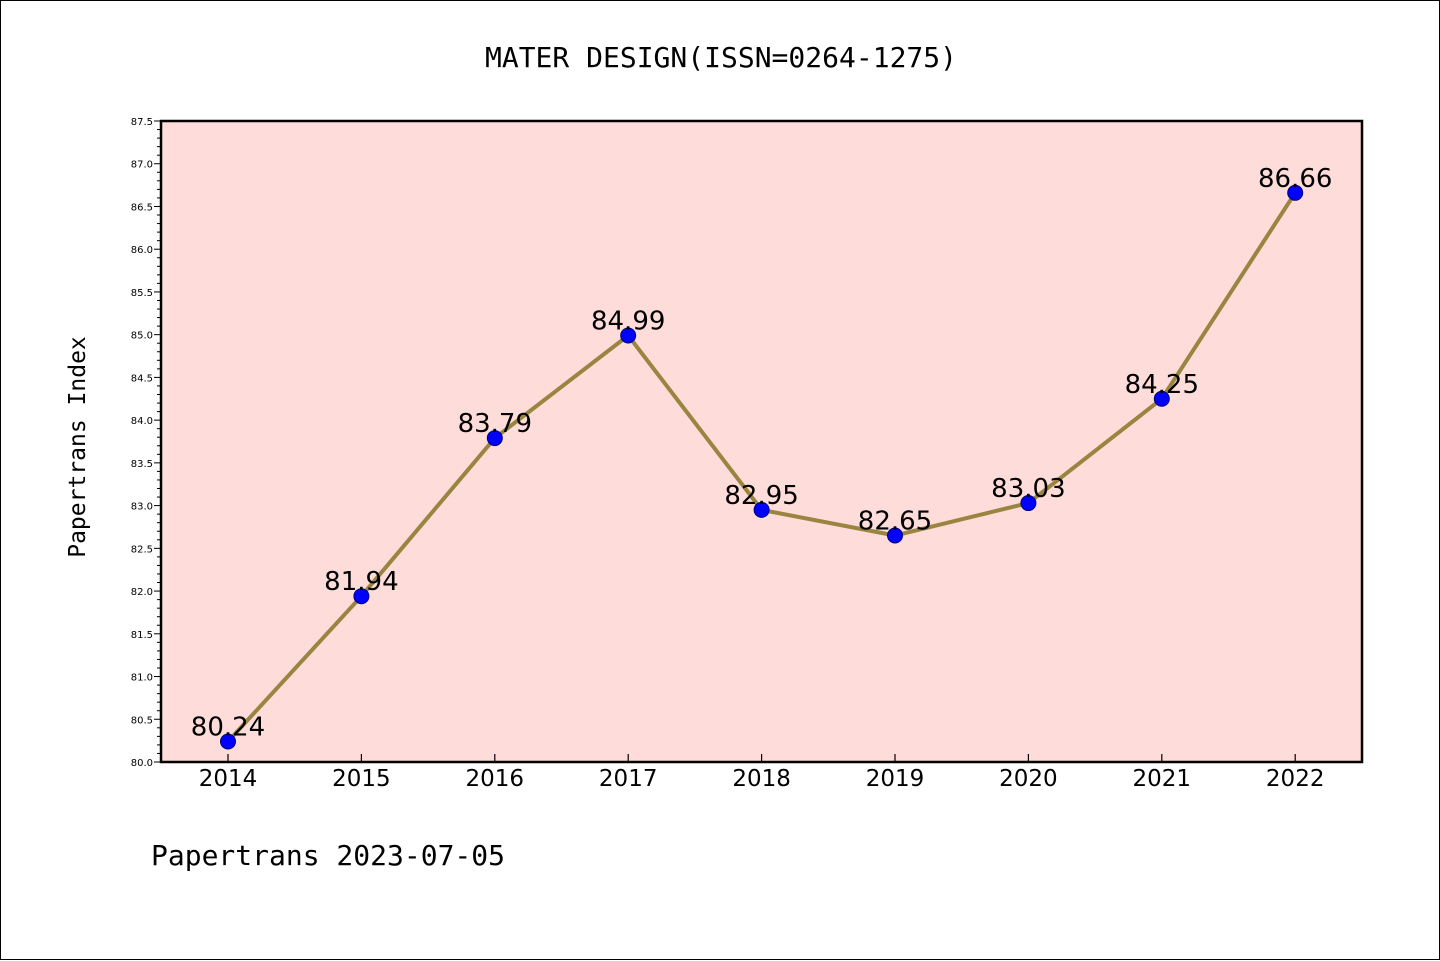  What do you see at coordinates (142, 293) in the screenshot?
I see `y-tick-label: 85.5` at bounding box center [142, 293].